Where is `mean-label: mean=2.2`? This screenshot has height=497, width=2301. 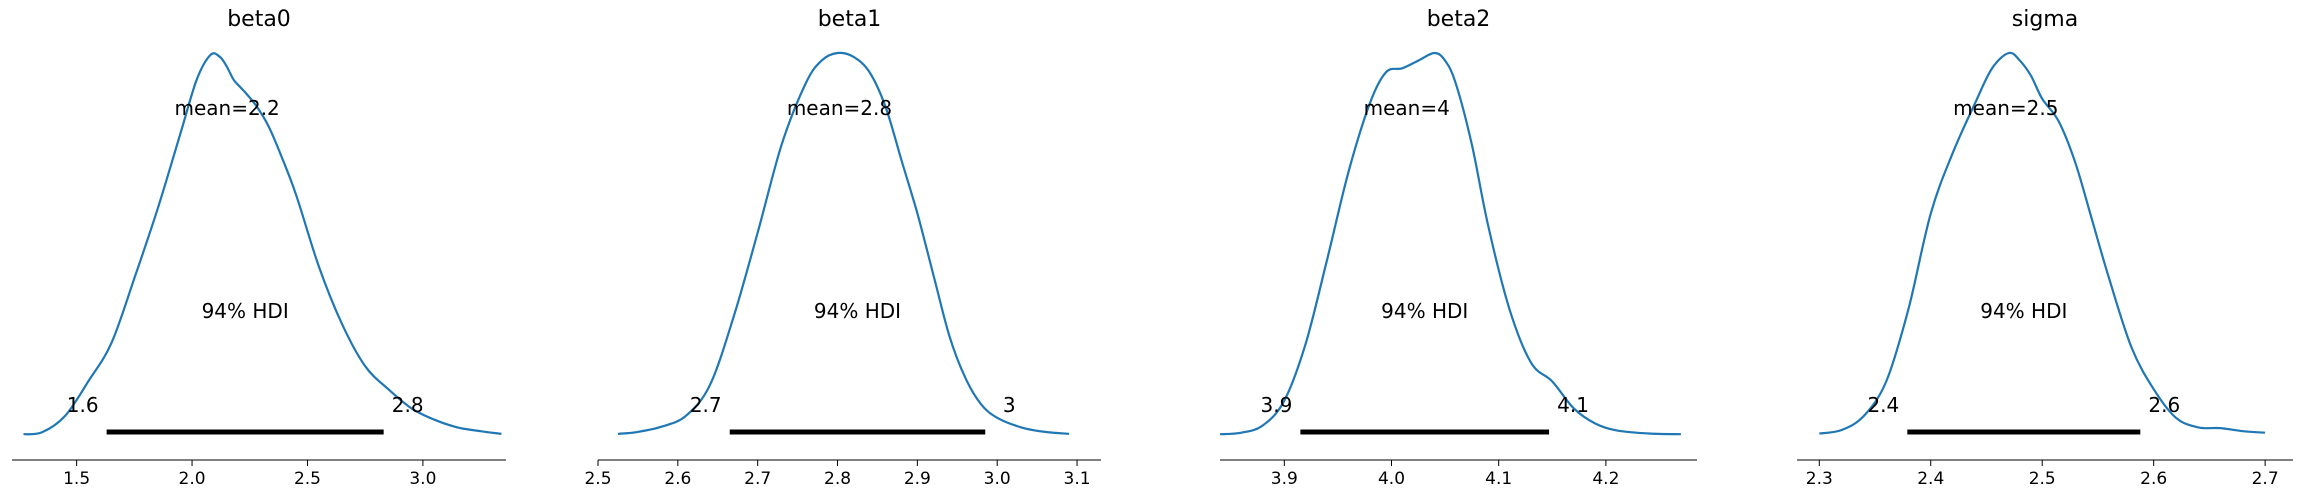
mean-label: mean=2.2 is located at coordinates (227, 108).